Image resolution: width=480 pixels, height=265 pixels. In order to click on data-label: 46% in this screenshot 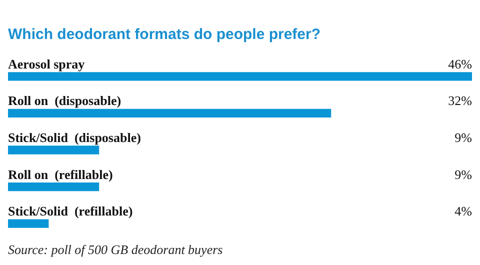, I will do `click(460, 64)`.